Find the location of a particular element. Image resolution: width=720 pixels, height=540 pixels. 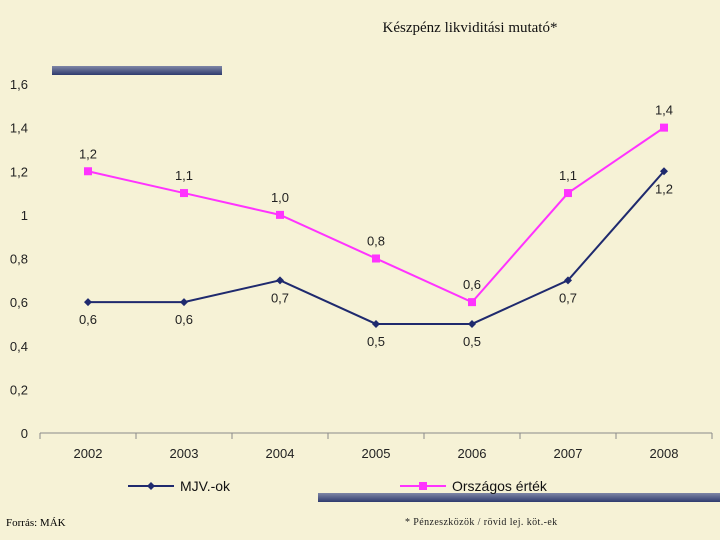

data-label: 1,4 is located at coordinates (664, 110).